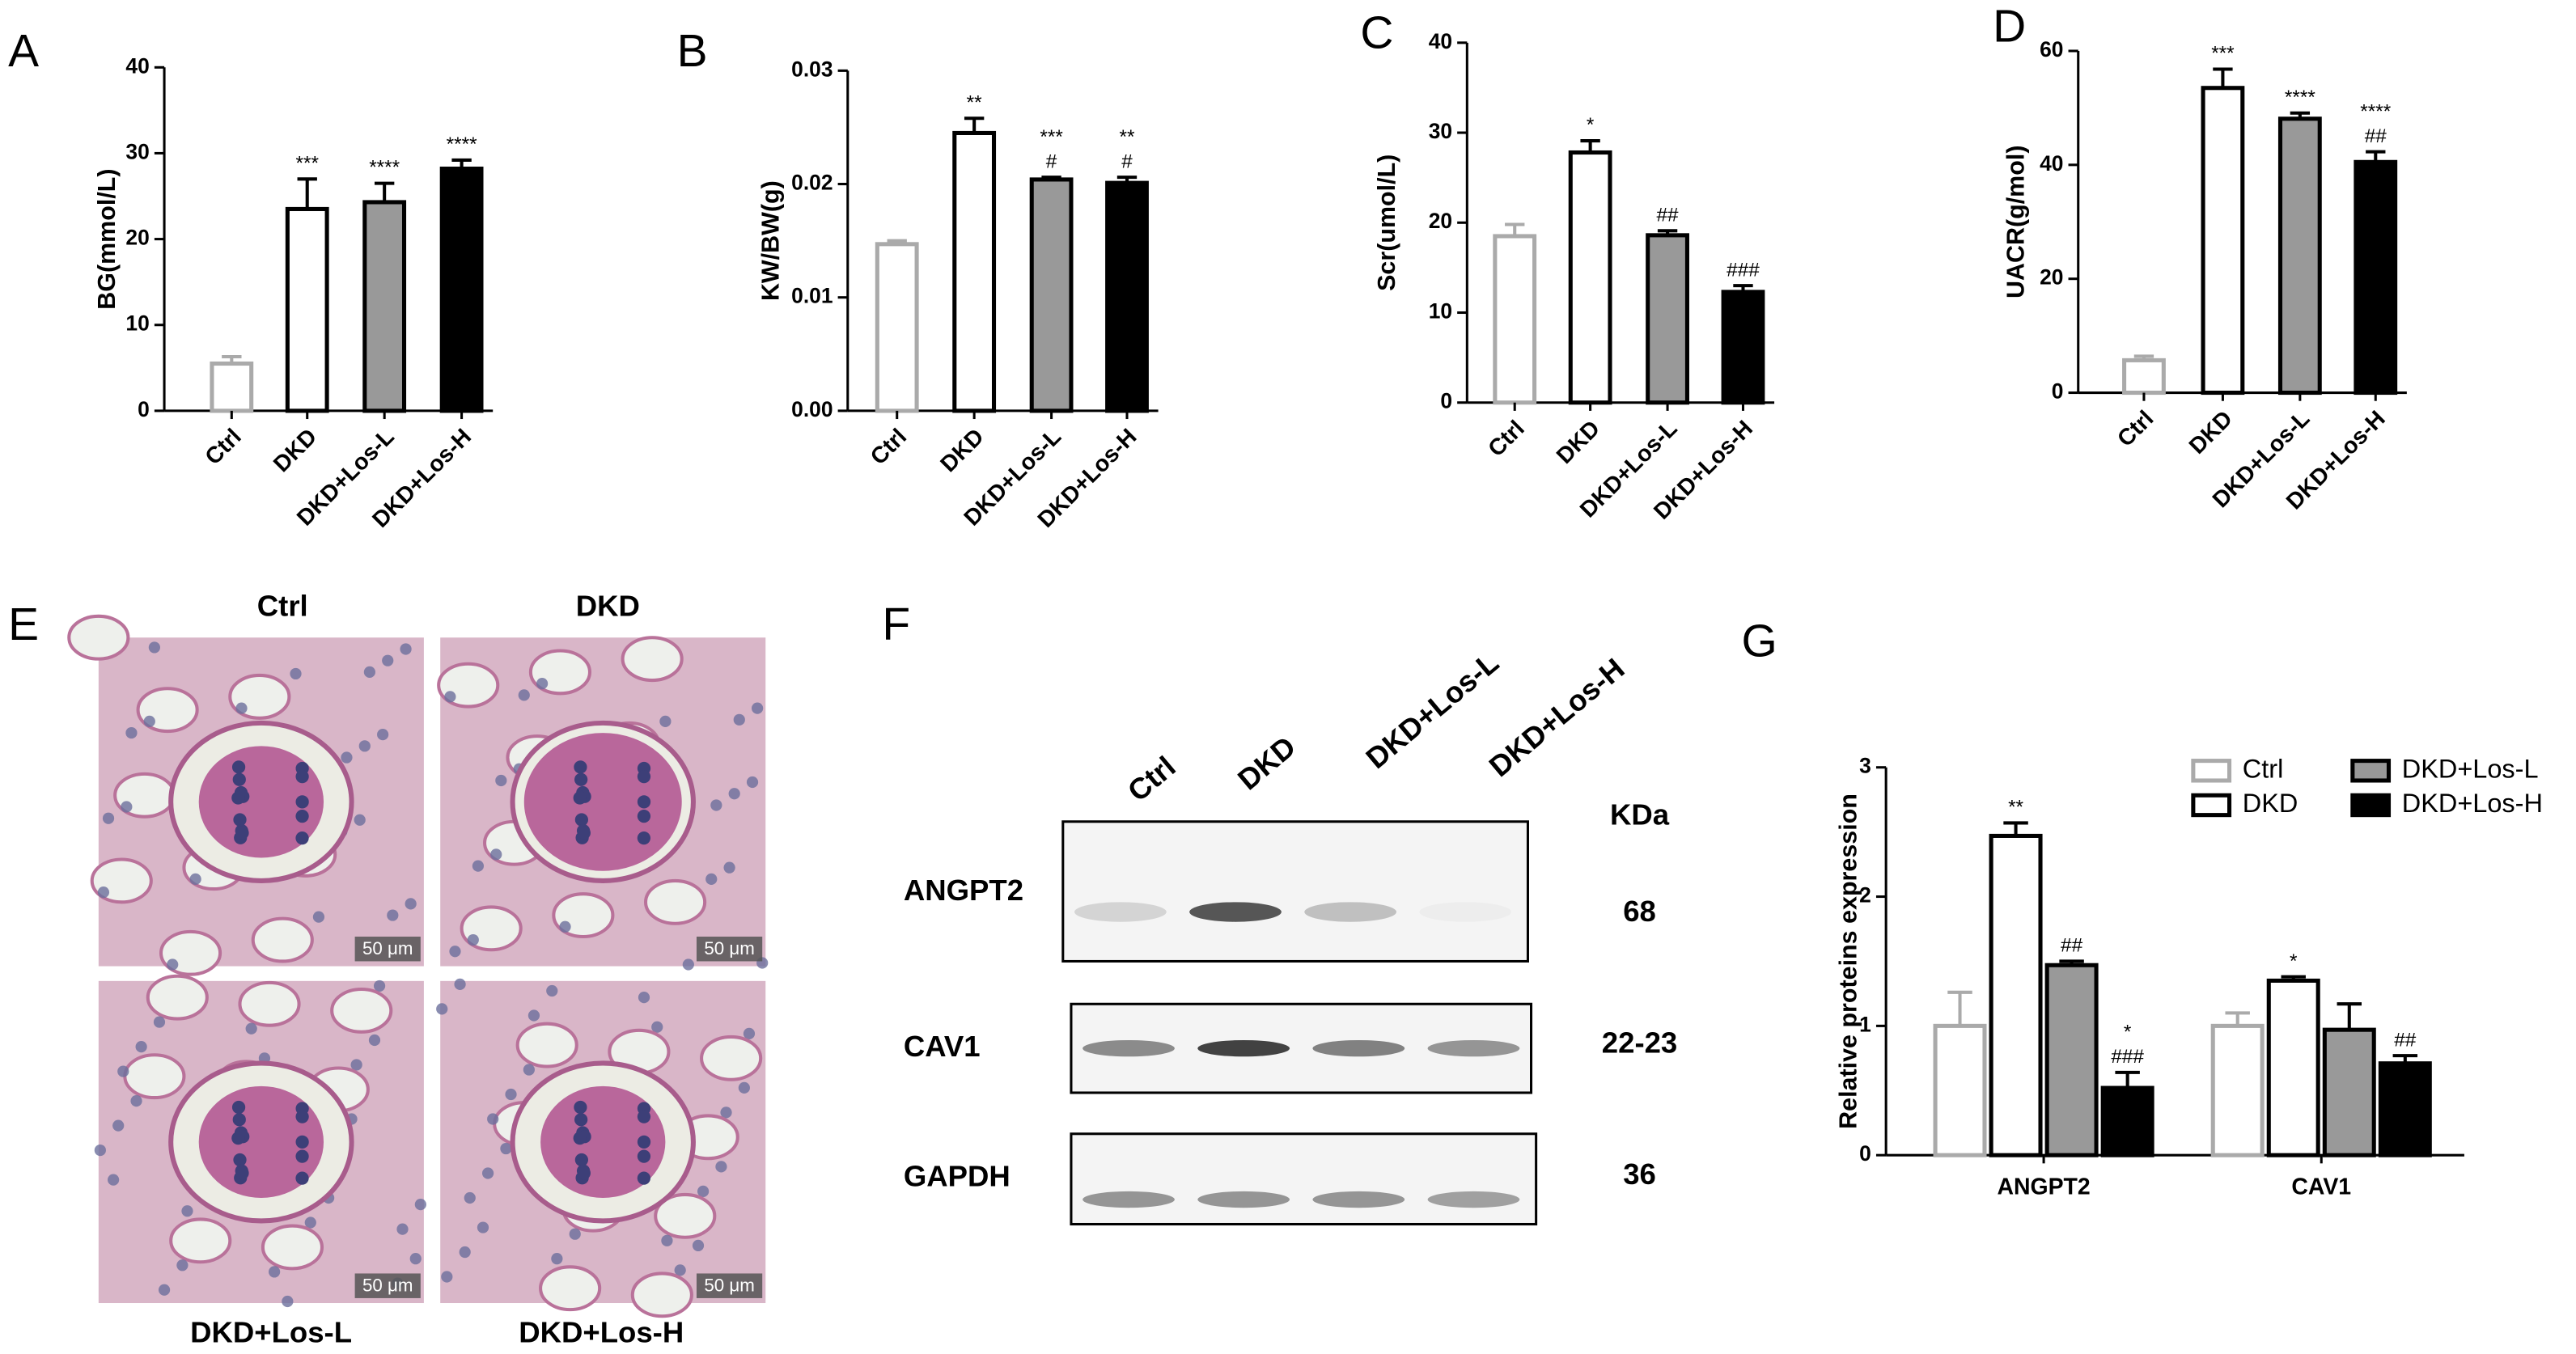 This screenshot has height=1354, width=2576. I want to click on significance-label: ***, so click(2223, 54).